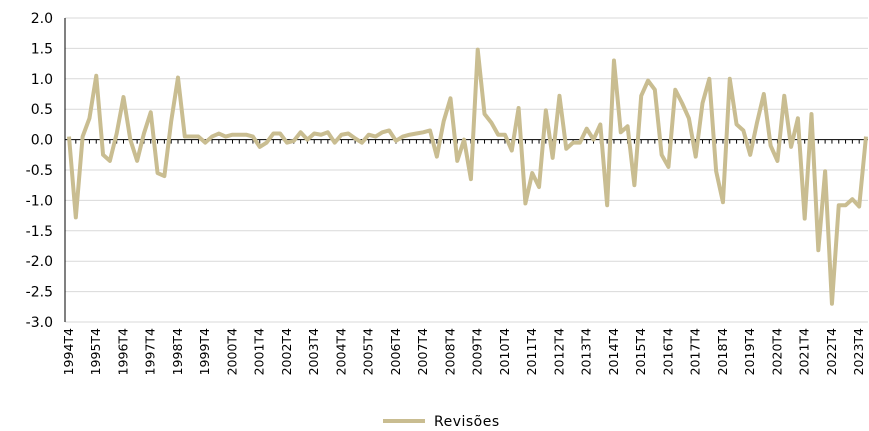 This screenshot has height=431, width=869. I want to click on x-tick-label: 1995T4, so click(95, 351).